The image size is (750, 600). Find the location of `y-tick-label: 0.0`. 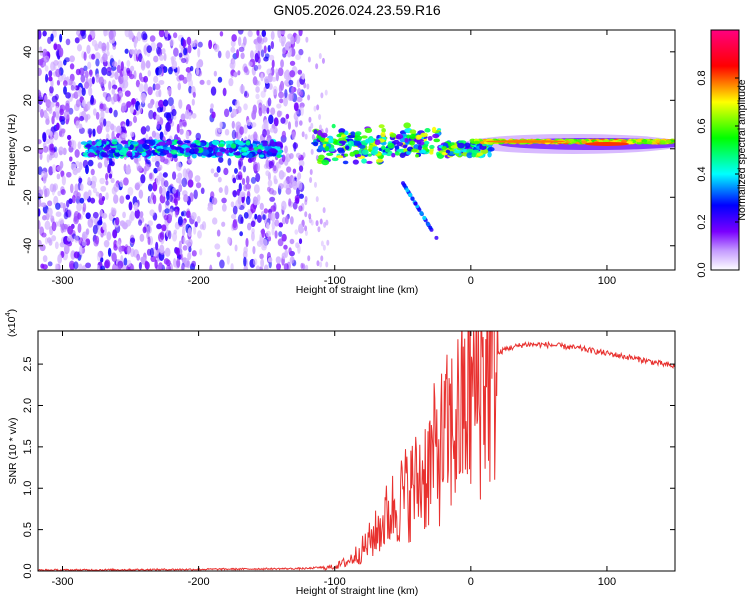

y-tick-label: 0.0 is located at coordinates (28, 570).